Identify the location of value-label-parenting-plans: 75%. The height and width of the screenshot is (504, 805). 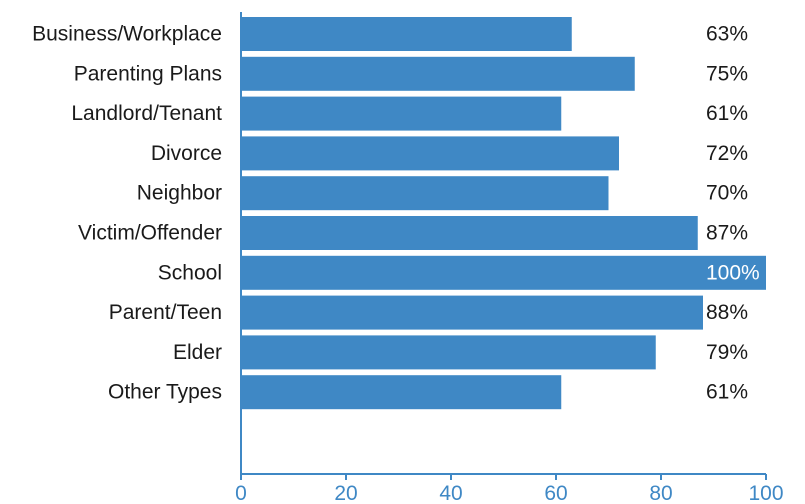
(727, 73).